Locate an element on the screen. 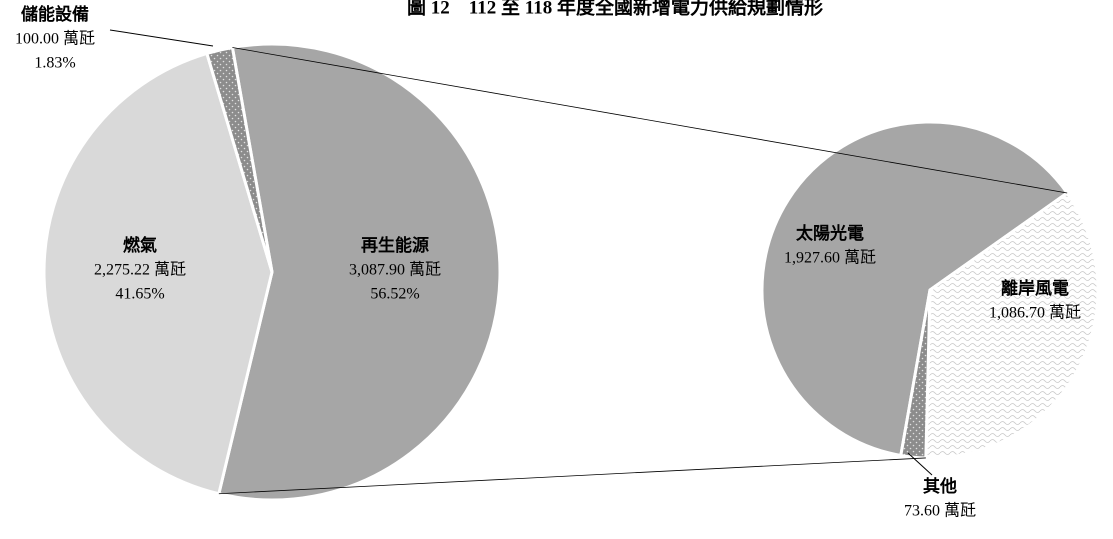  slice-value-label: 1,086.70 萬瓩 is located at coordinates (1035, 313).